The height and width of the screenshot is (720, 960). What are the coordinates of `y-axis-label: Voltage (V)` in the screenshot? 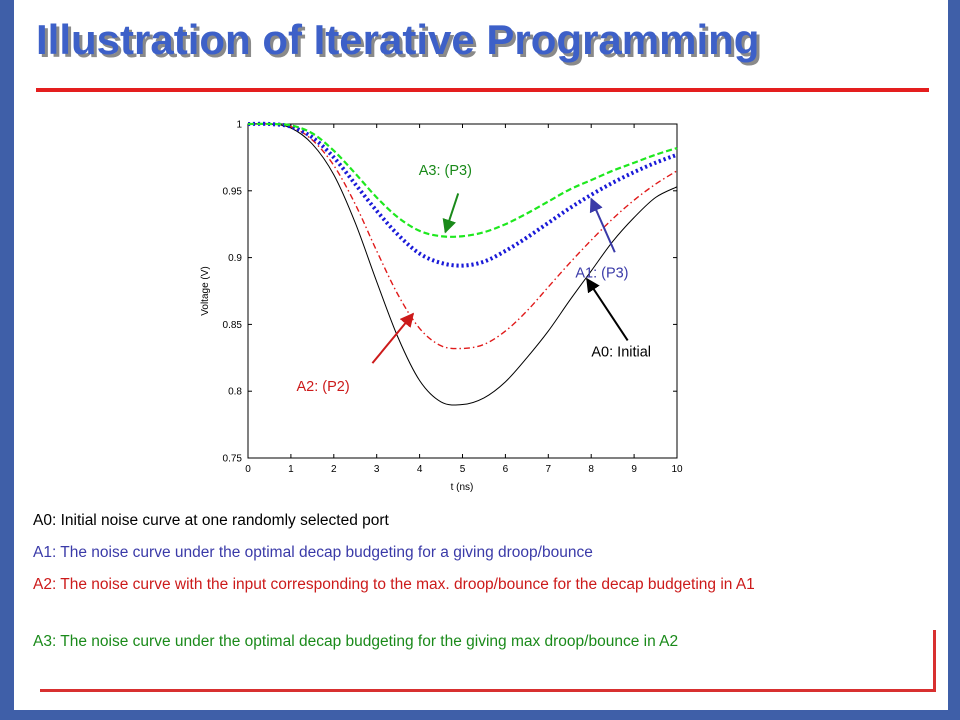 It's located at (205, 290).